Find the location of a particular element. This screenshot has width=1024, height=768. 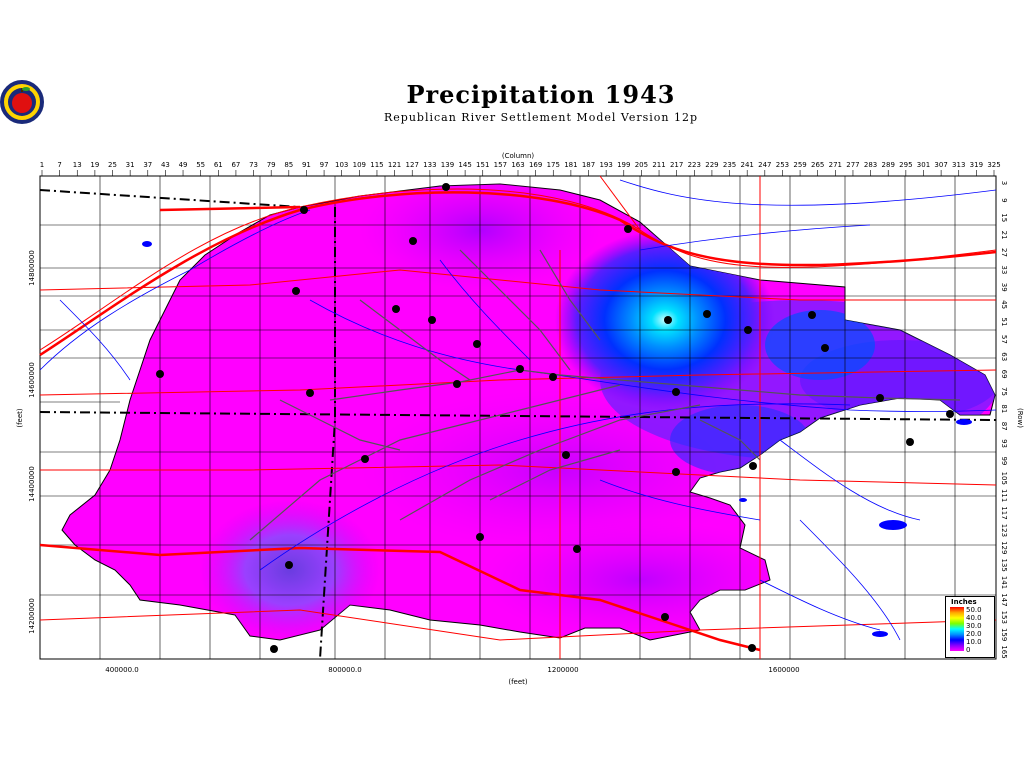

row-tick-label: 3 is located at coordinates (1004, 183).